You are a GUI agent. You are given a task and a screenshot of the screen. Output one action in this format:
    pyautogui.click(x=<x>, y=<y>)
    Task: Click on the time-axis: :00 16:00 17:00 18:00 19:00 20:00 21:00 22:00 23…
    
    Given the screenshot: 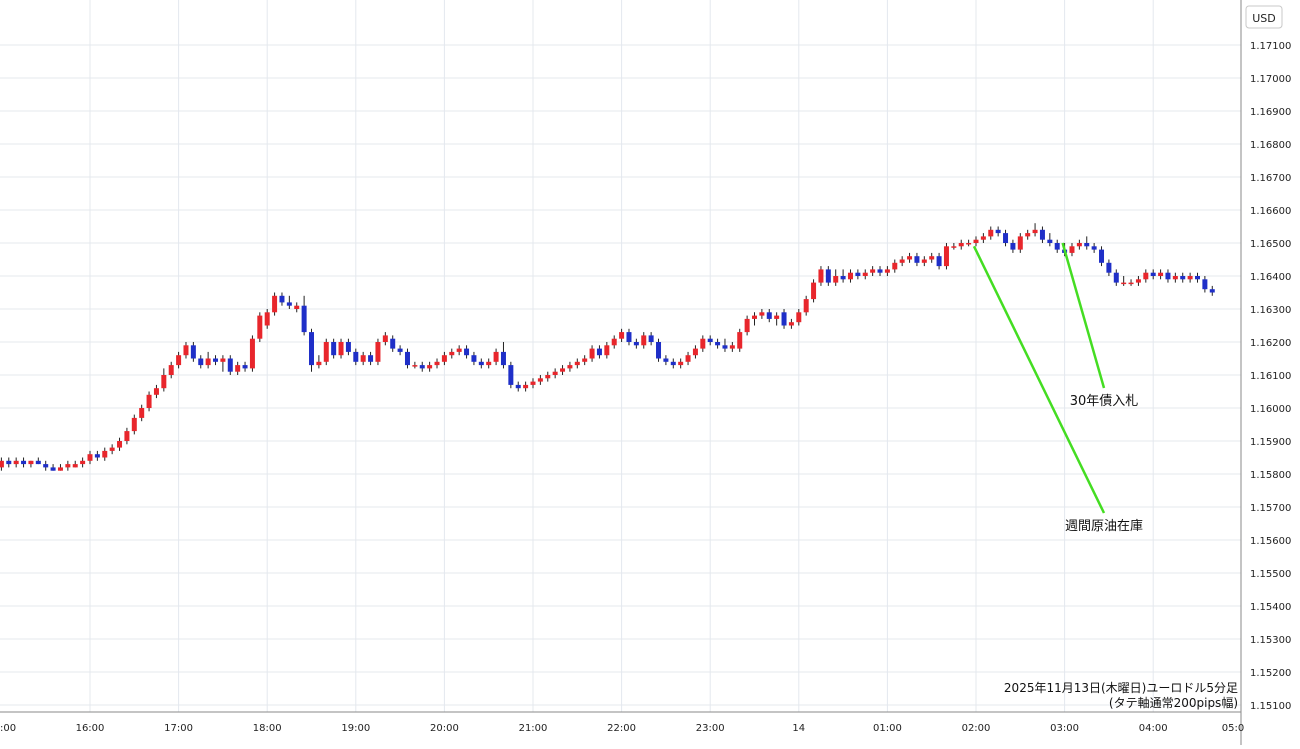 What is the action you would take?
    pyautogui.click(x=622, y=728)
    